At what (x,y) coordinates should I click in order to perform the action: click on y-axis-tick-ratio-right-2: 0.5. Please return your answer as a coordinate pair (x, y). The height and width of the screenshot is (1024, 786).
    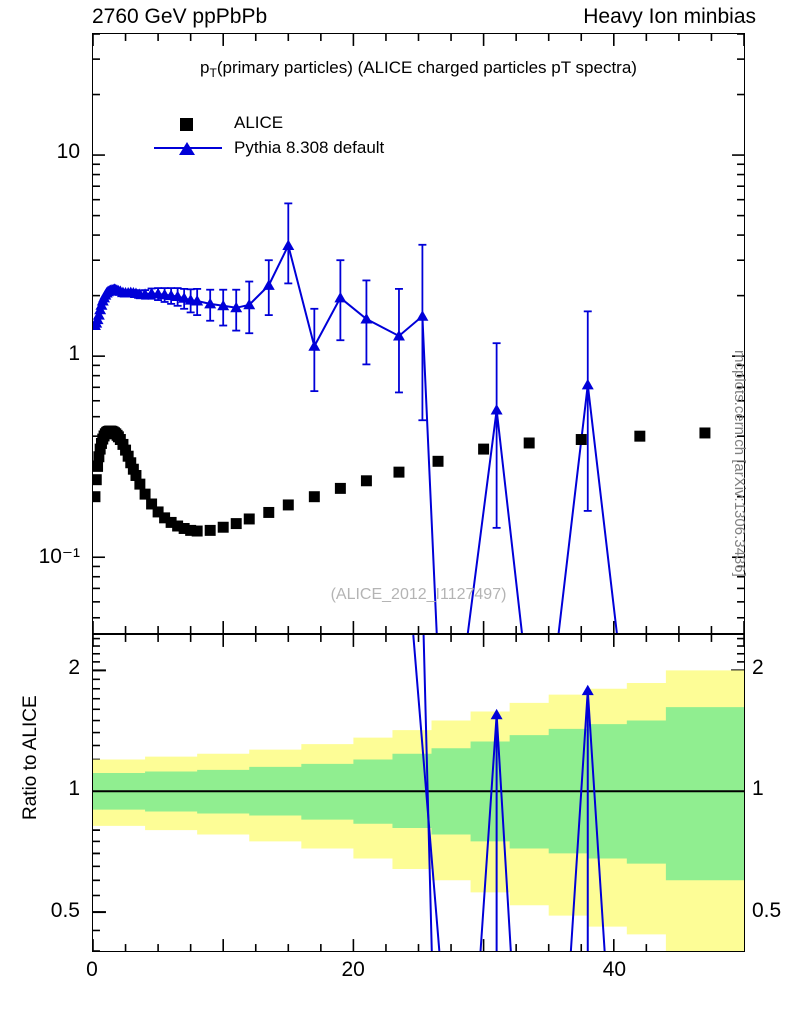
    Looking at the image, I should click on (767, 910).